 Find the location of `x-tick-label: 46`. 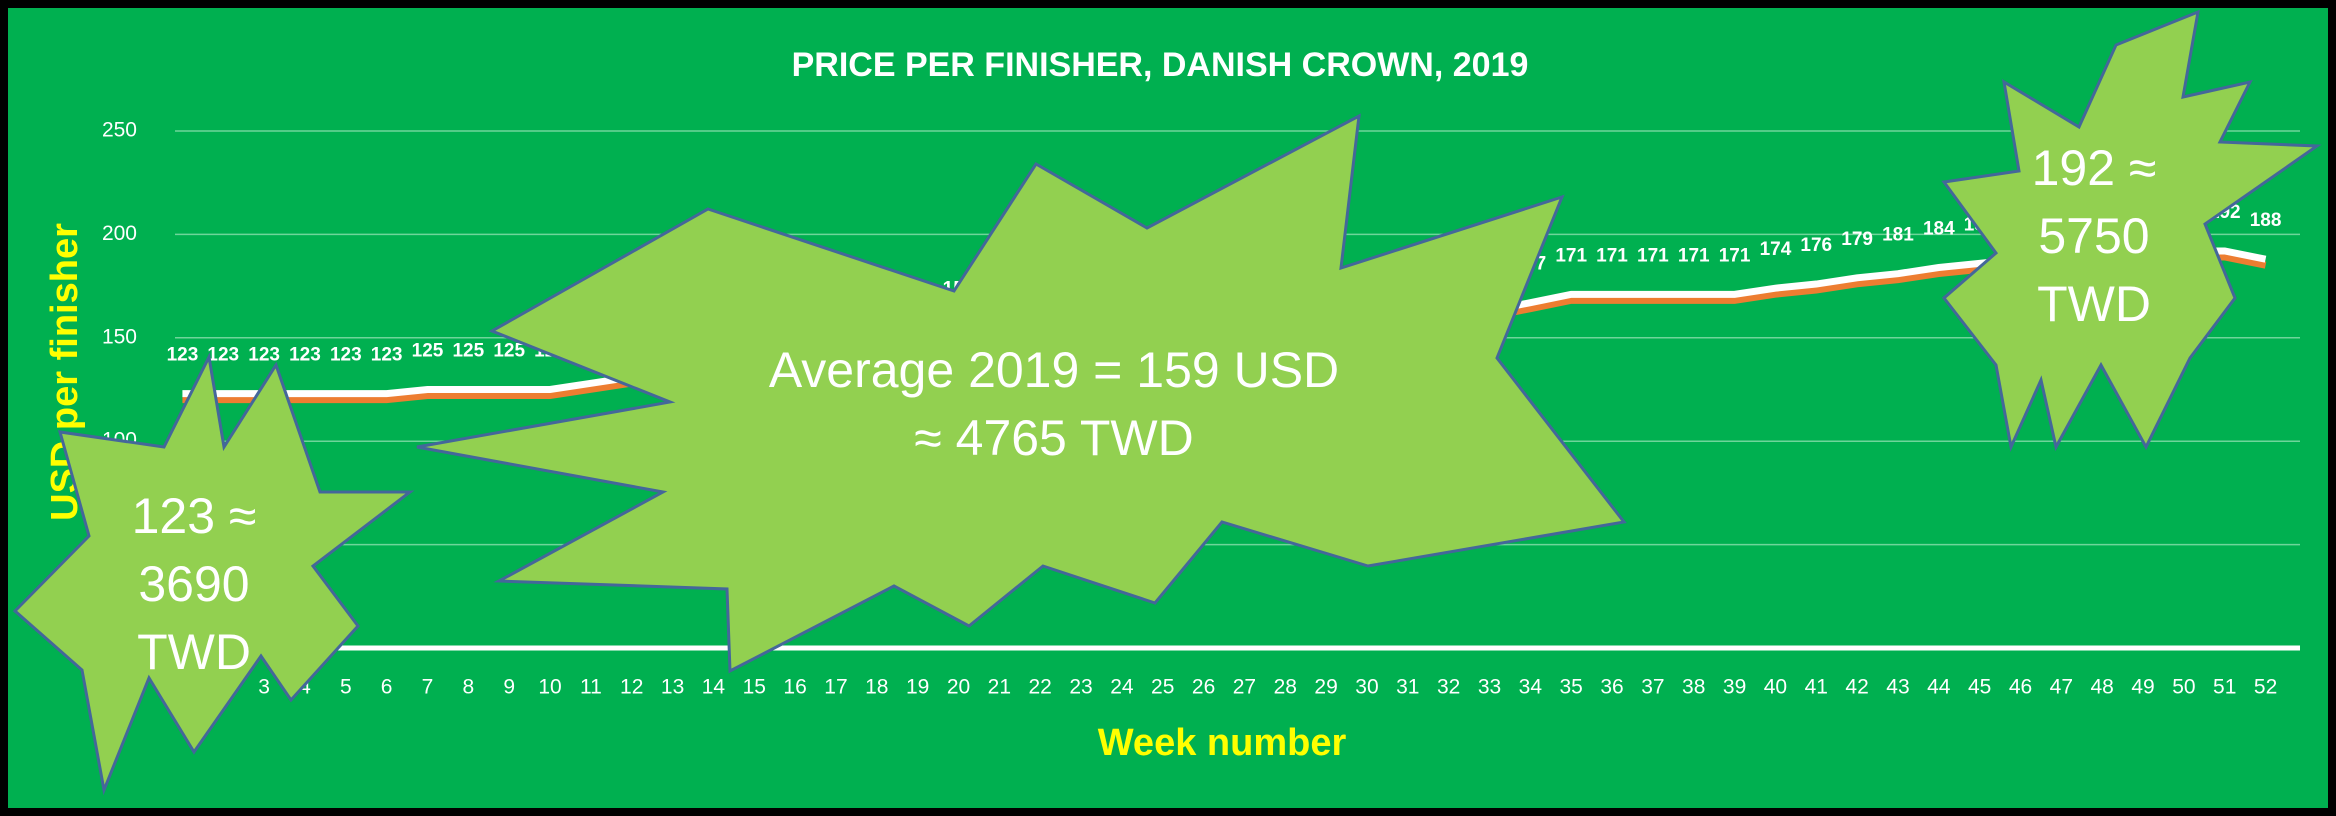

x-tick-label: 46 is located at coordinates (2020, 687).